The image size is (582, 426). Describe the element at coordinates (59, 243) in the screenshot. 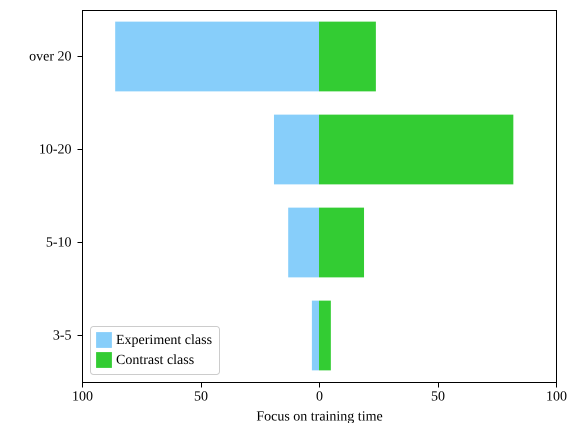

I see `y-tick-label: 5-10` at that location.